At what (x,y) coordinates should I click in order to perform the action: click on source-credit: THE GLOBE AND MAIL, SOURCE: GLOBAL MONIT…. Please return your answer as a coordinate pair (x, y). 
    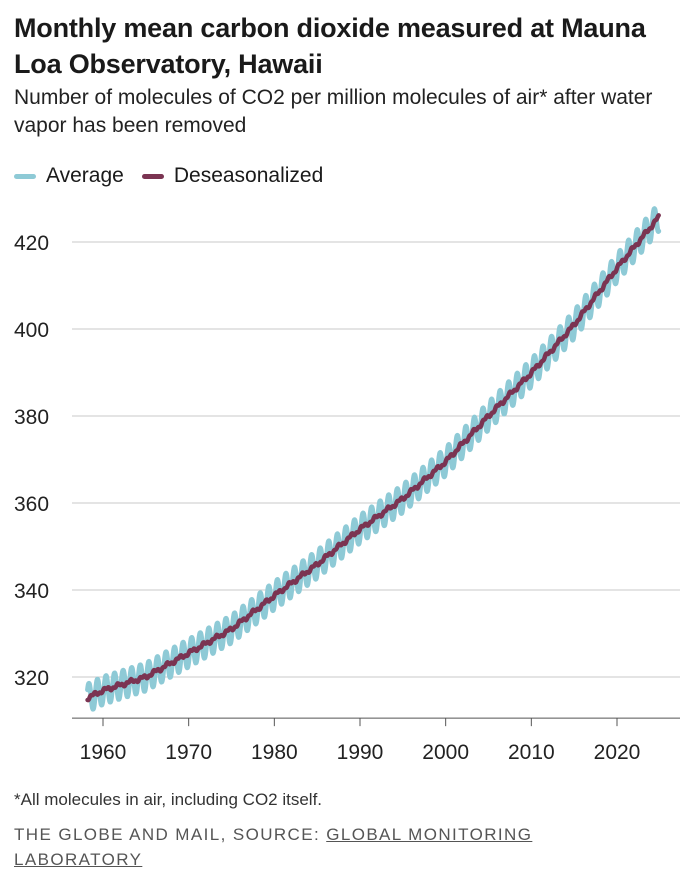
    Looking at the image, I should click on (314, 847).